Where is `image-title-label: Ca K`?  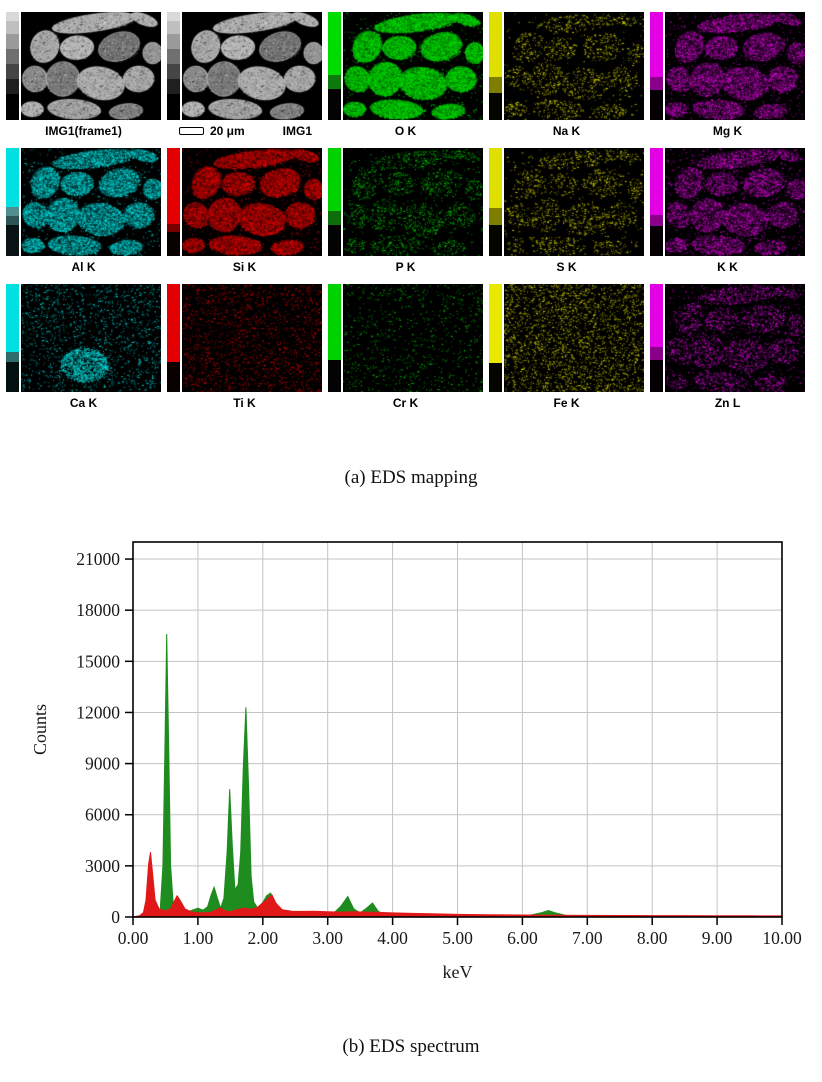 image-title-label: Ca K is located at coordinates (83, 402).